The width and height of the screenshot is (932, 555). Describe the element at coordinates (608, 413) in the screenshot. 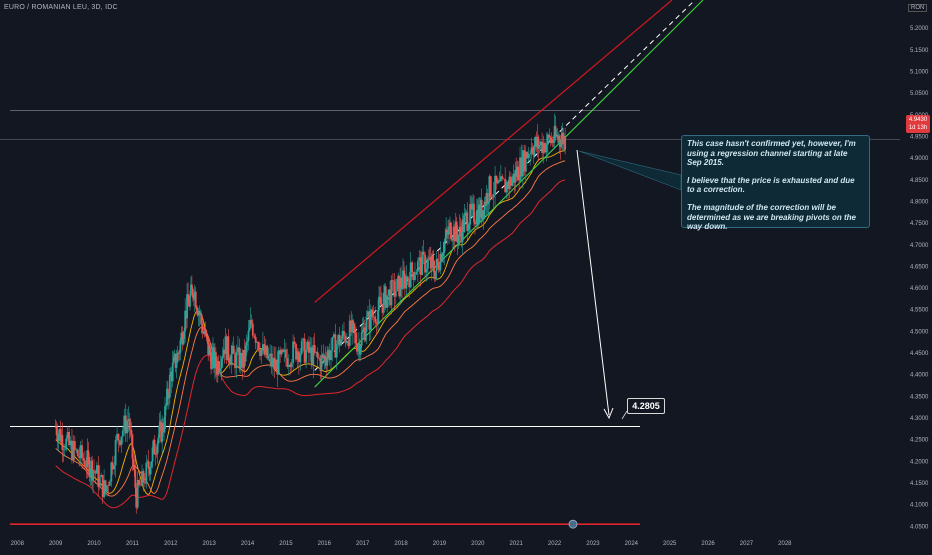

I see `arrow-head-icon` at that location.